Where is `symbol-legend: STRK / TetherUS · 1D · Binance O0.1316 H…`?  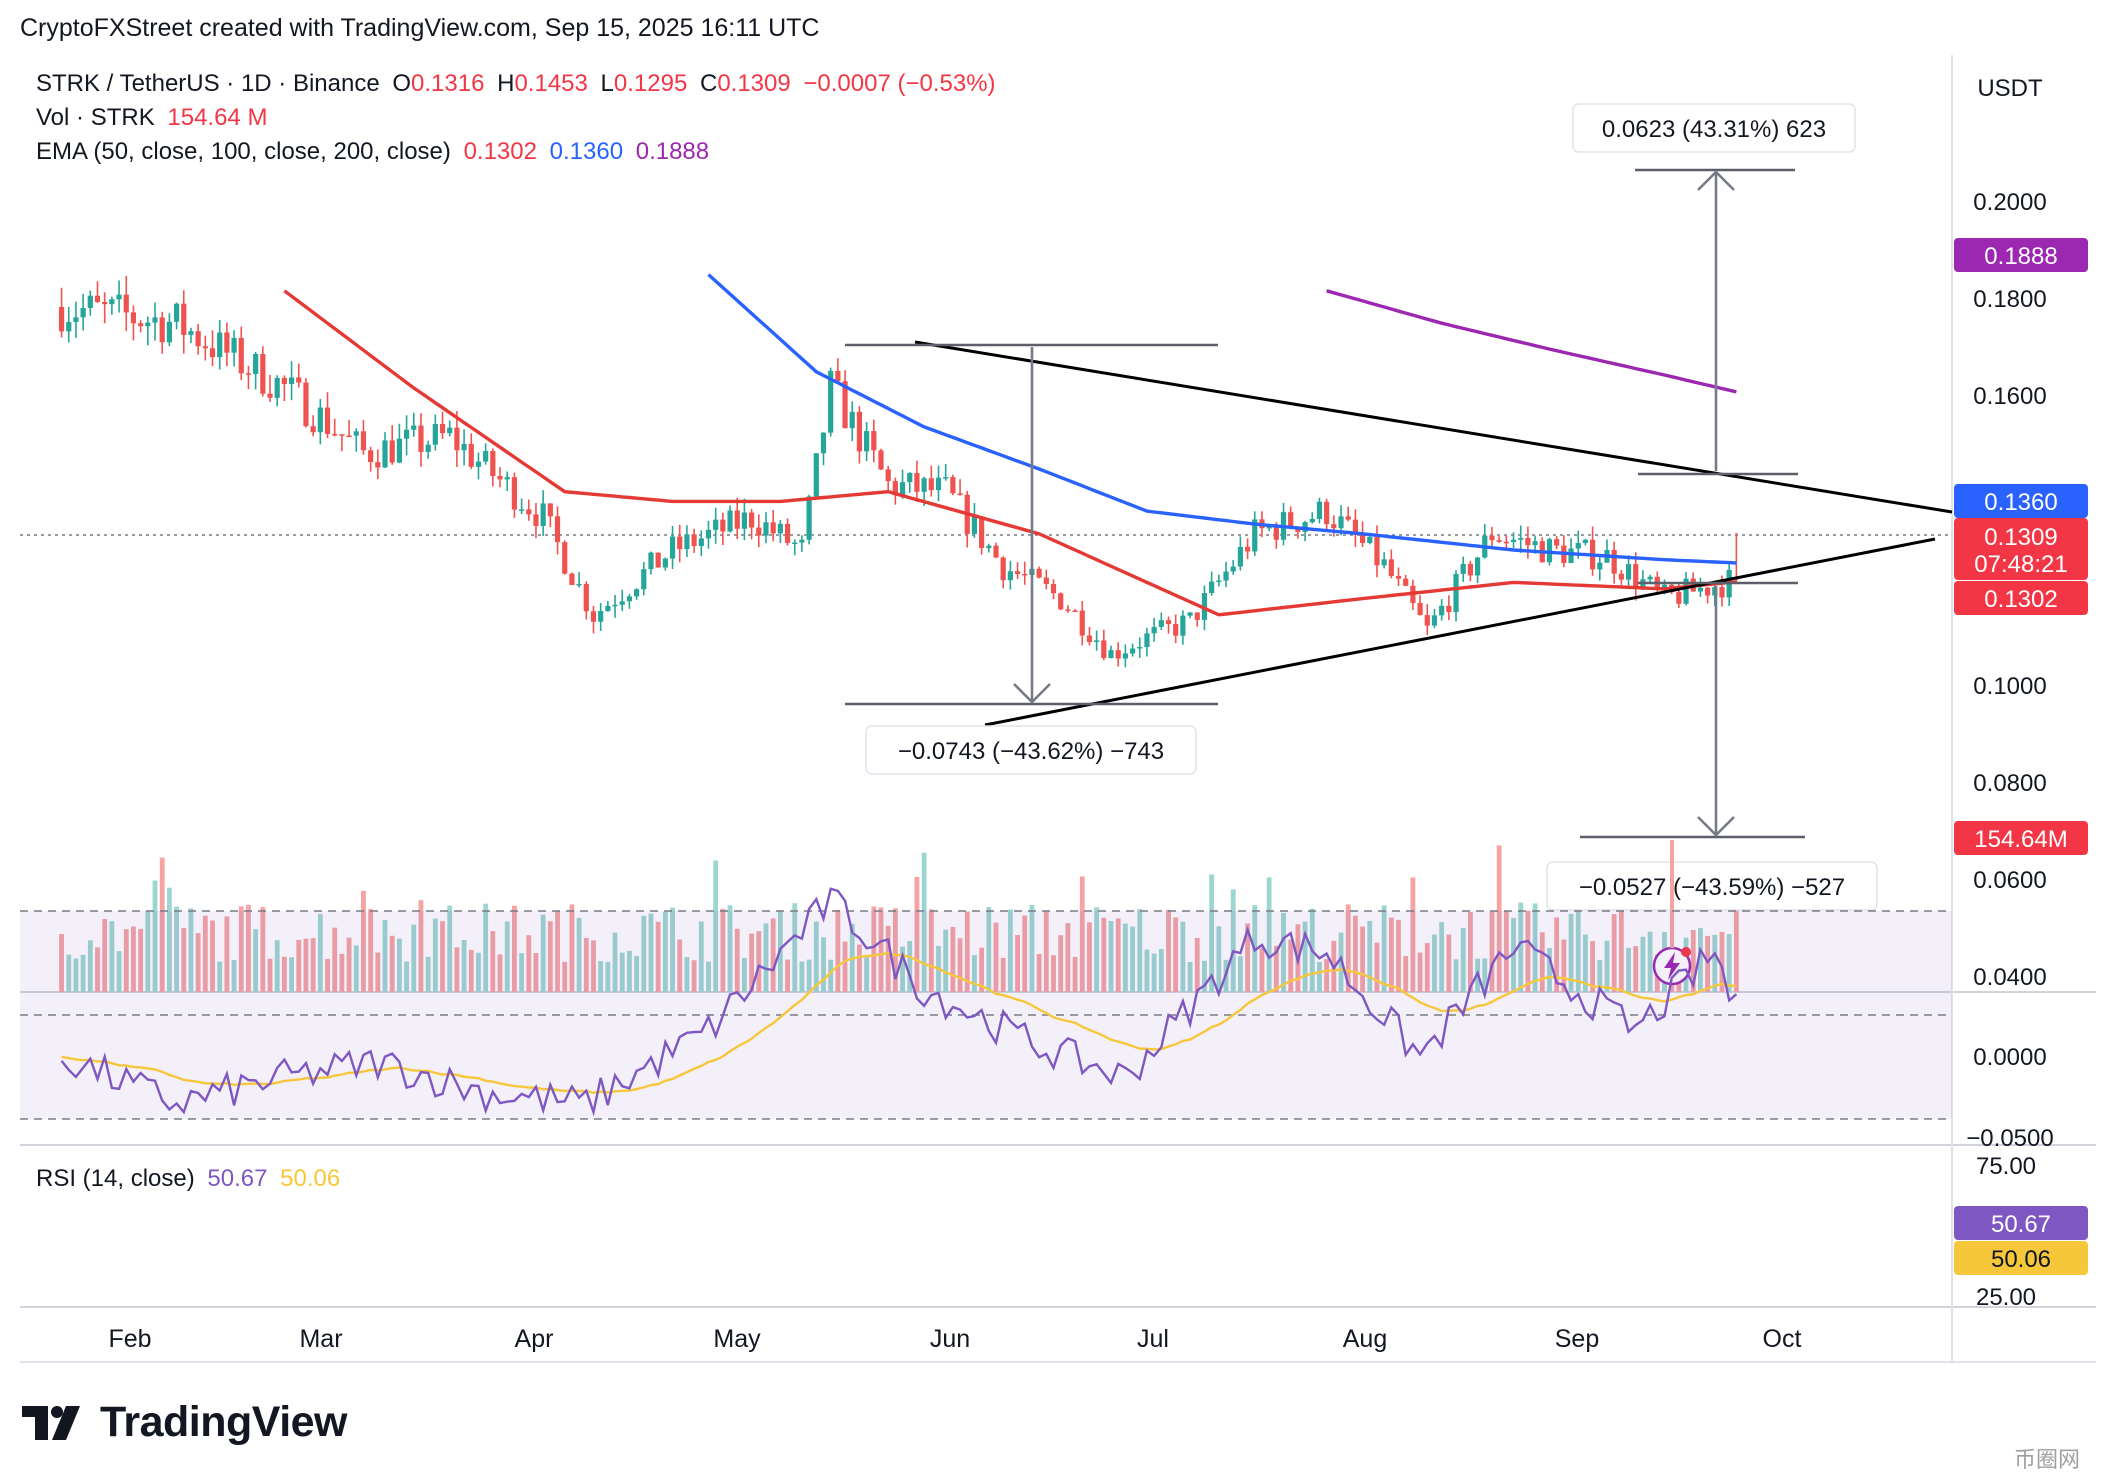
symbol-legend: STRK / TetherUS · 1D · Binance O0.1316 H… is located at coordinates (519, 84).